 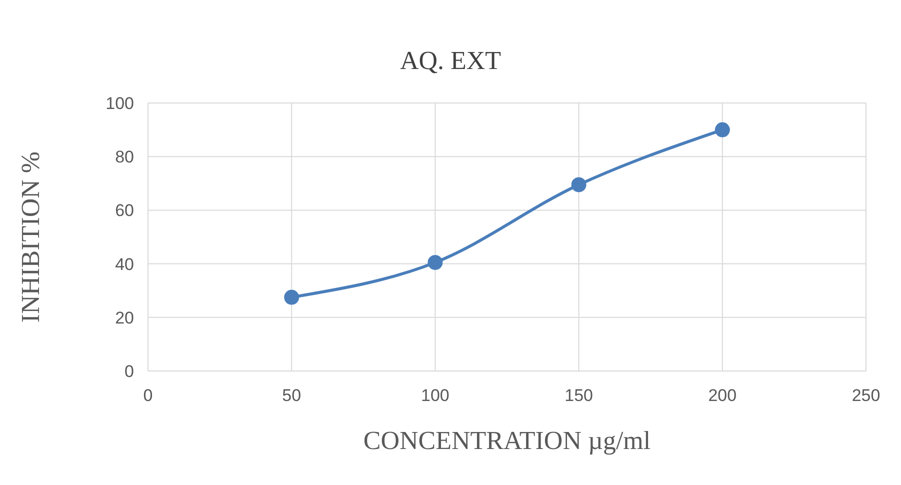 What do you see at coordinates (124, 157) in the screenshot?
I see `y-tick-label: 80` at bounding box center [124, 157].